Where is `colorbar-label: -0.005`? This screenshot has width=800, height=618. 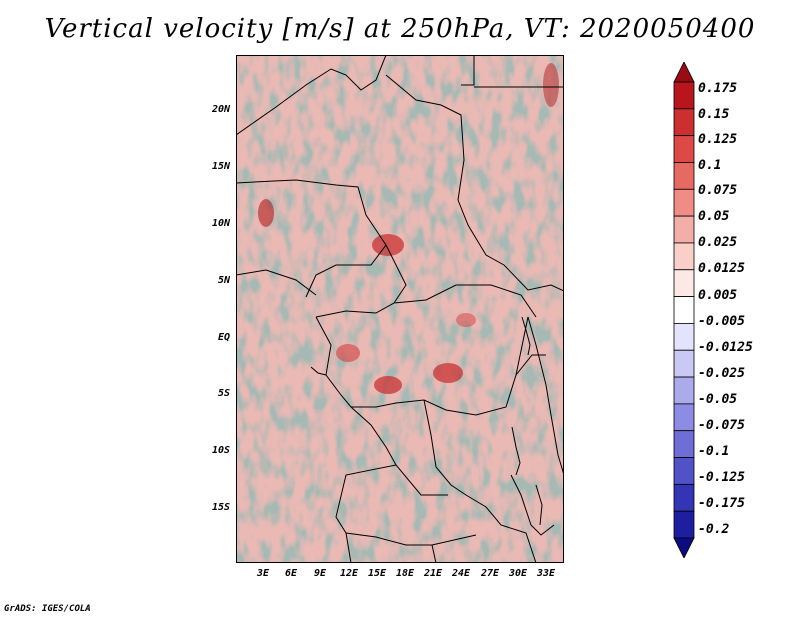
colorbar-label: -0.005 is located at coordinates (721, 321).